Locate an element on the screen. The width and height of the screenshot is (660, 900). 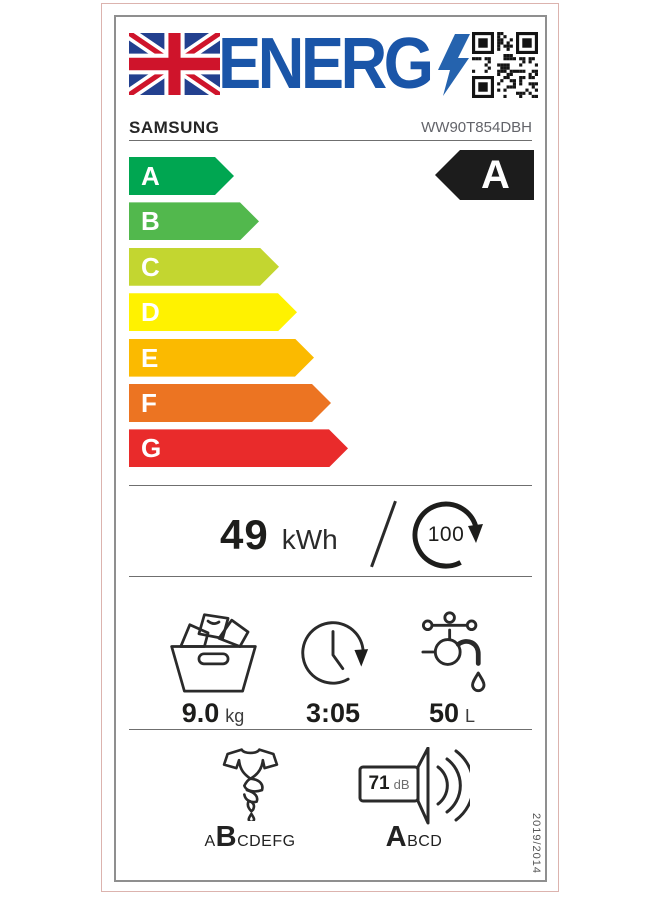
duration-value: 3:05 is located at coordinates (333, 713).